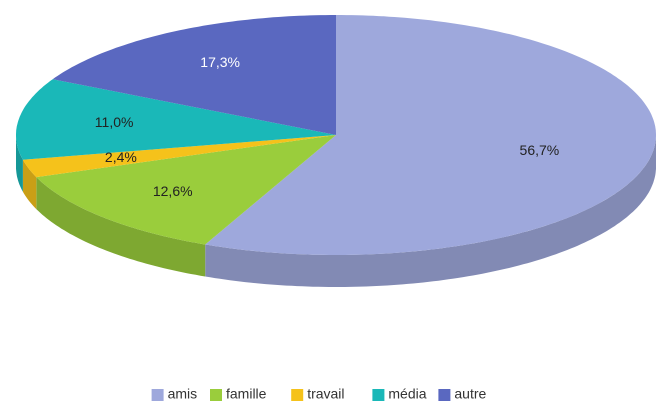 The height and width of the screenshot is (405, 656). I want to click on data-label: 12,6%, so click(173, 191).